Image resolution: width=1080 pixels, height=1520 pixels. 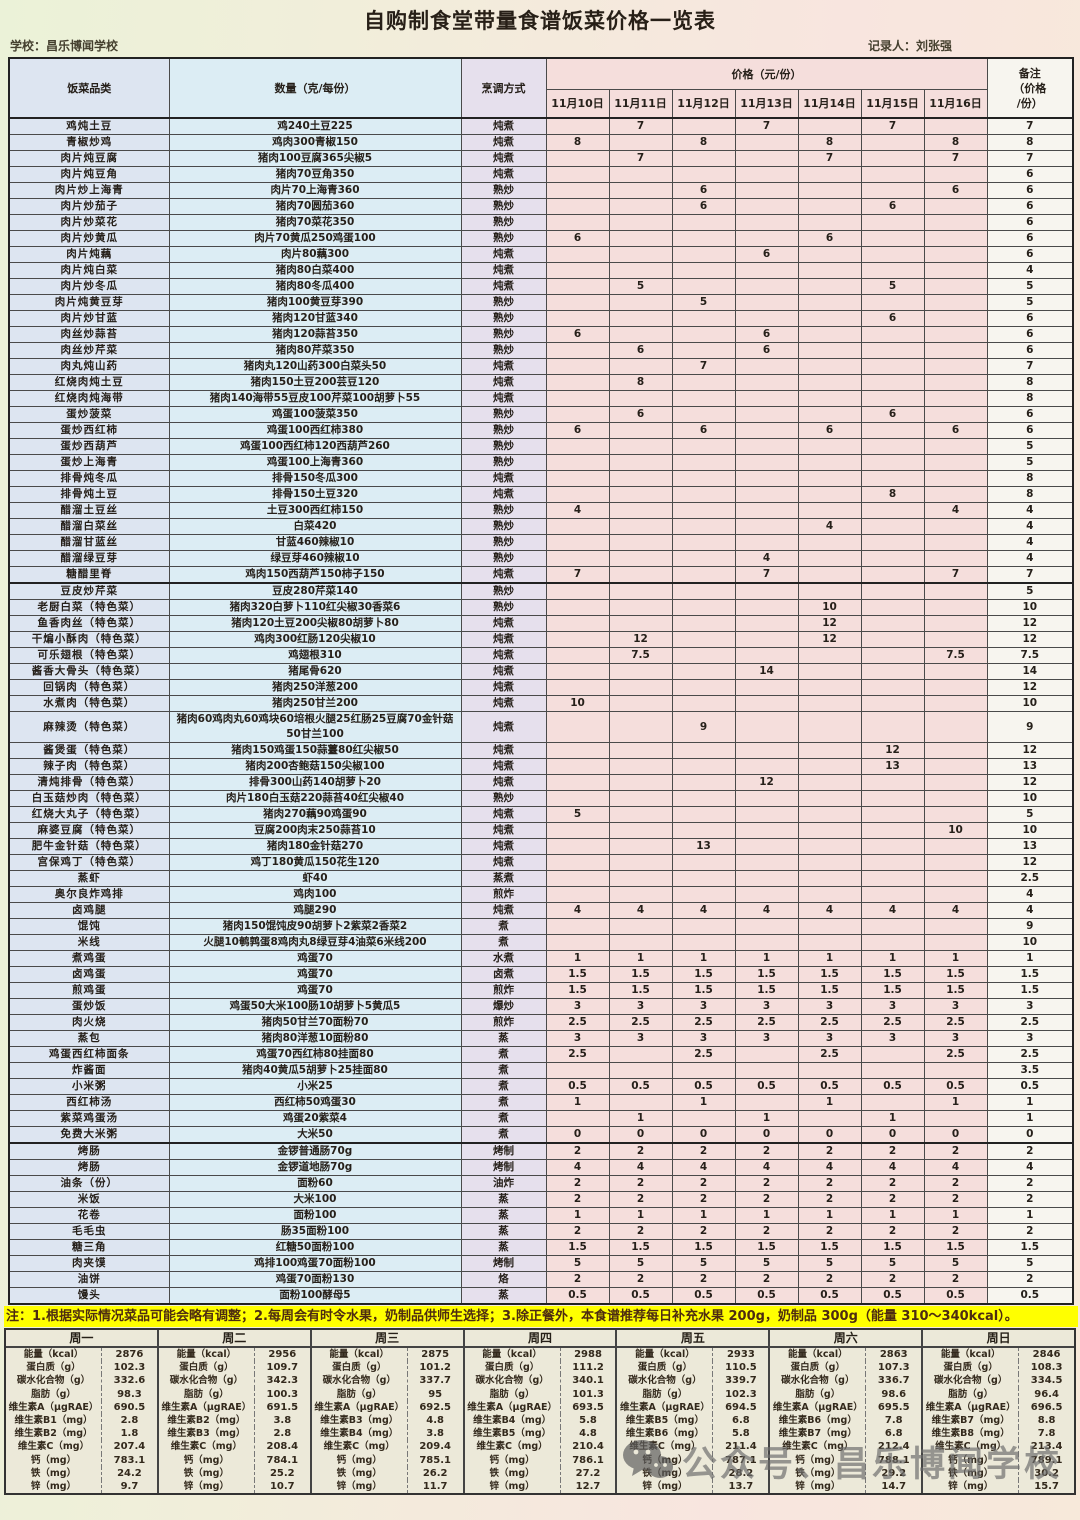 What do you see at coordinates (281, 1487) in the screenshot?
I see `nutrition-metric-value: 10.7` at bounding box center [281, 1487].